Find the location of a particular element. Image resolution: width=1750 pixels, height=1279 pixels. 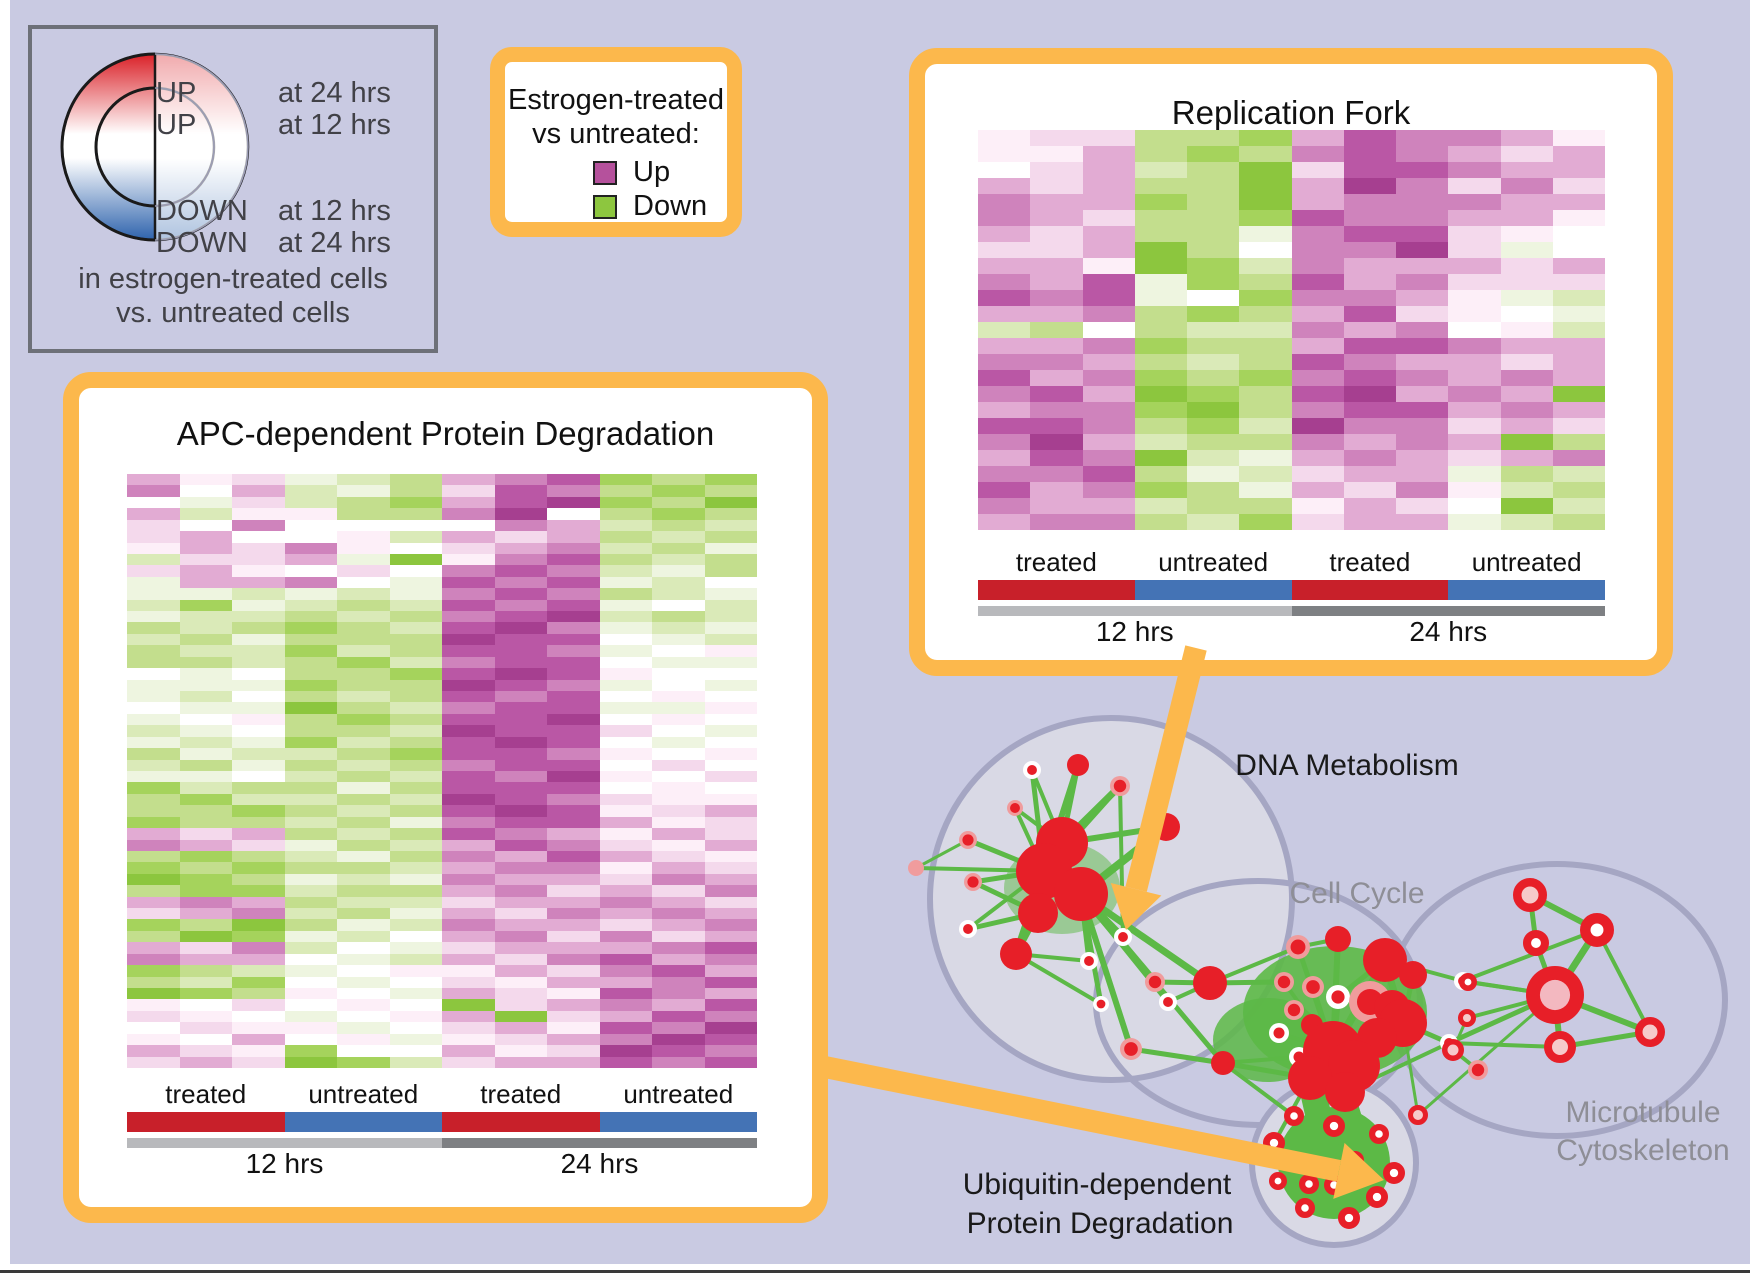

color-key-title-line1: Estrogen-treated is located at coordinates (615, 100).